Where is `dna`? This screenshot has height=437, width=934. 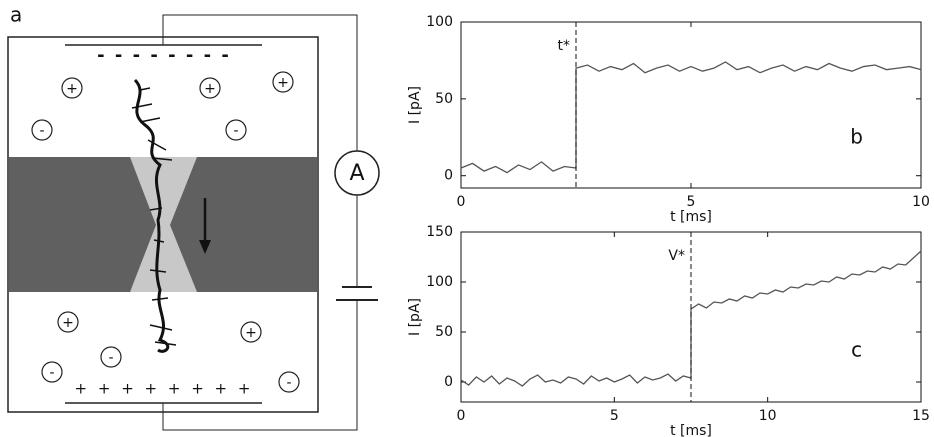
dna is located at coordinates (151, 215).